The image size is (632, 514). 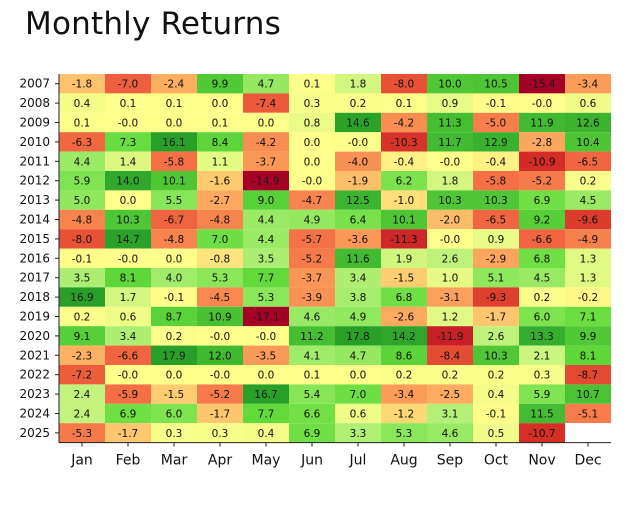 I want to click on cell-value-label: 0.2, so click(x=358, y=104).